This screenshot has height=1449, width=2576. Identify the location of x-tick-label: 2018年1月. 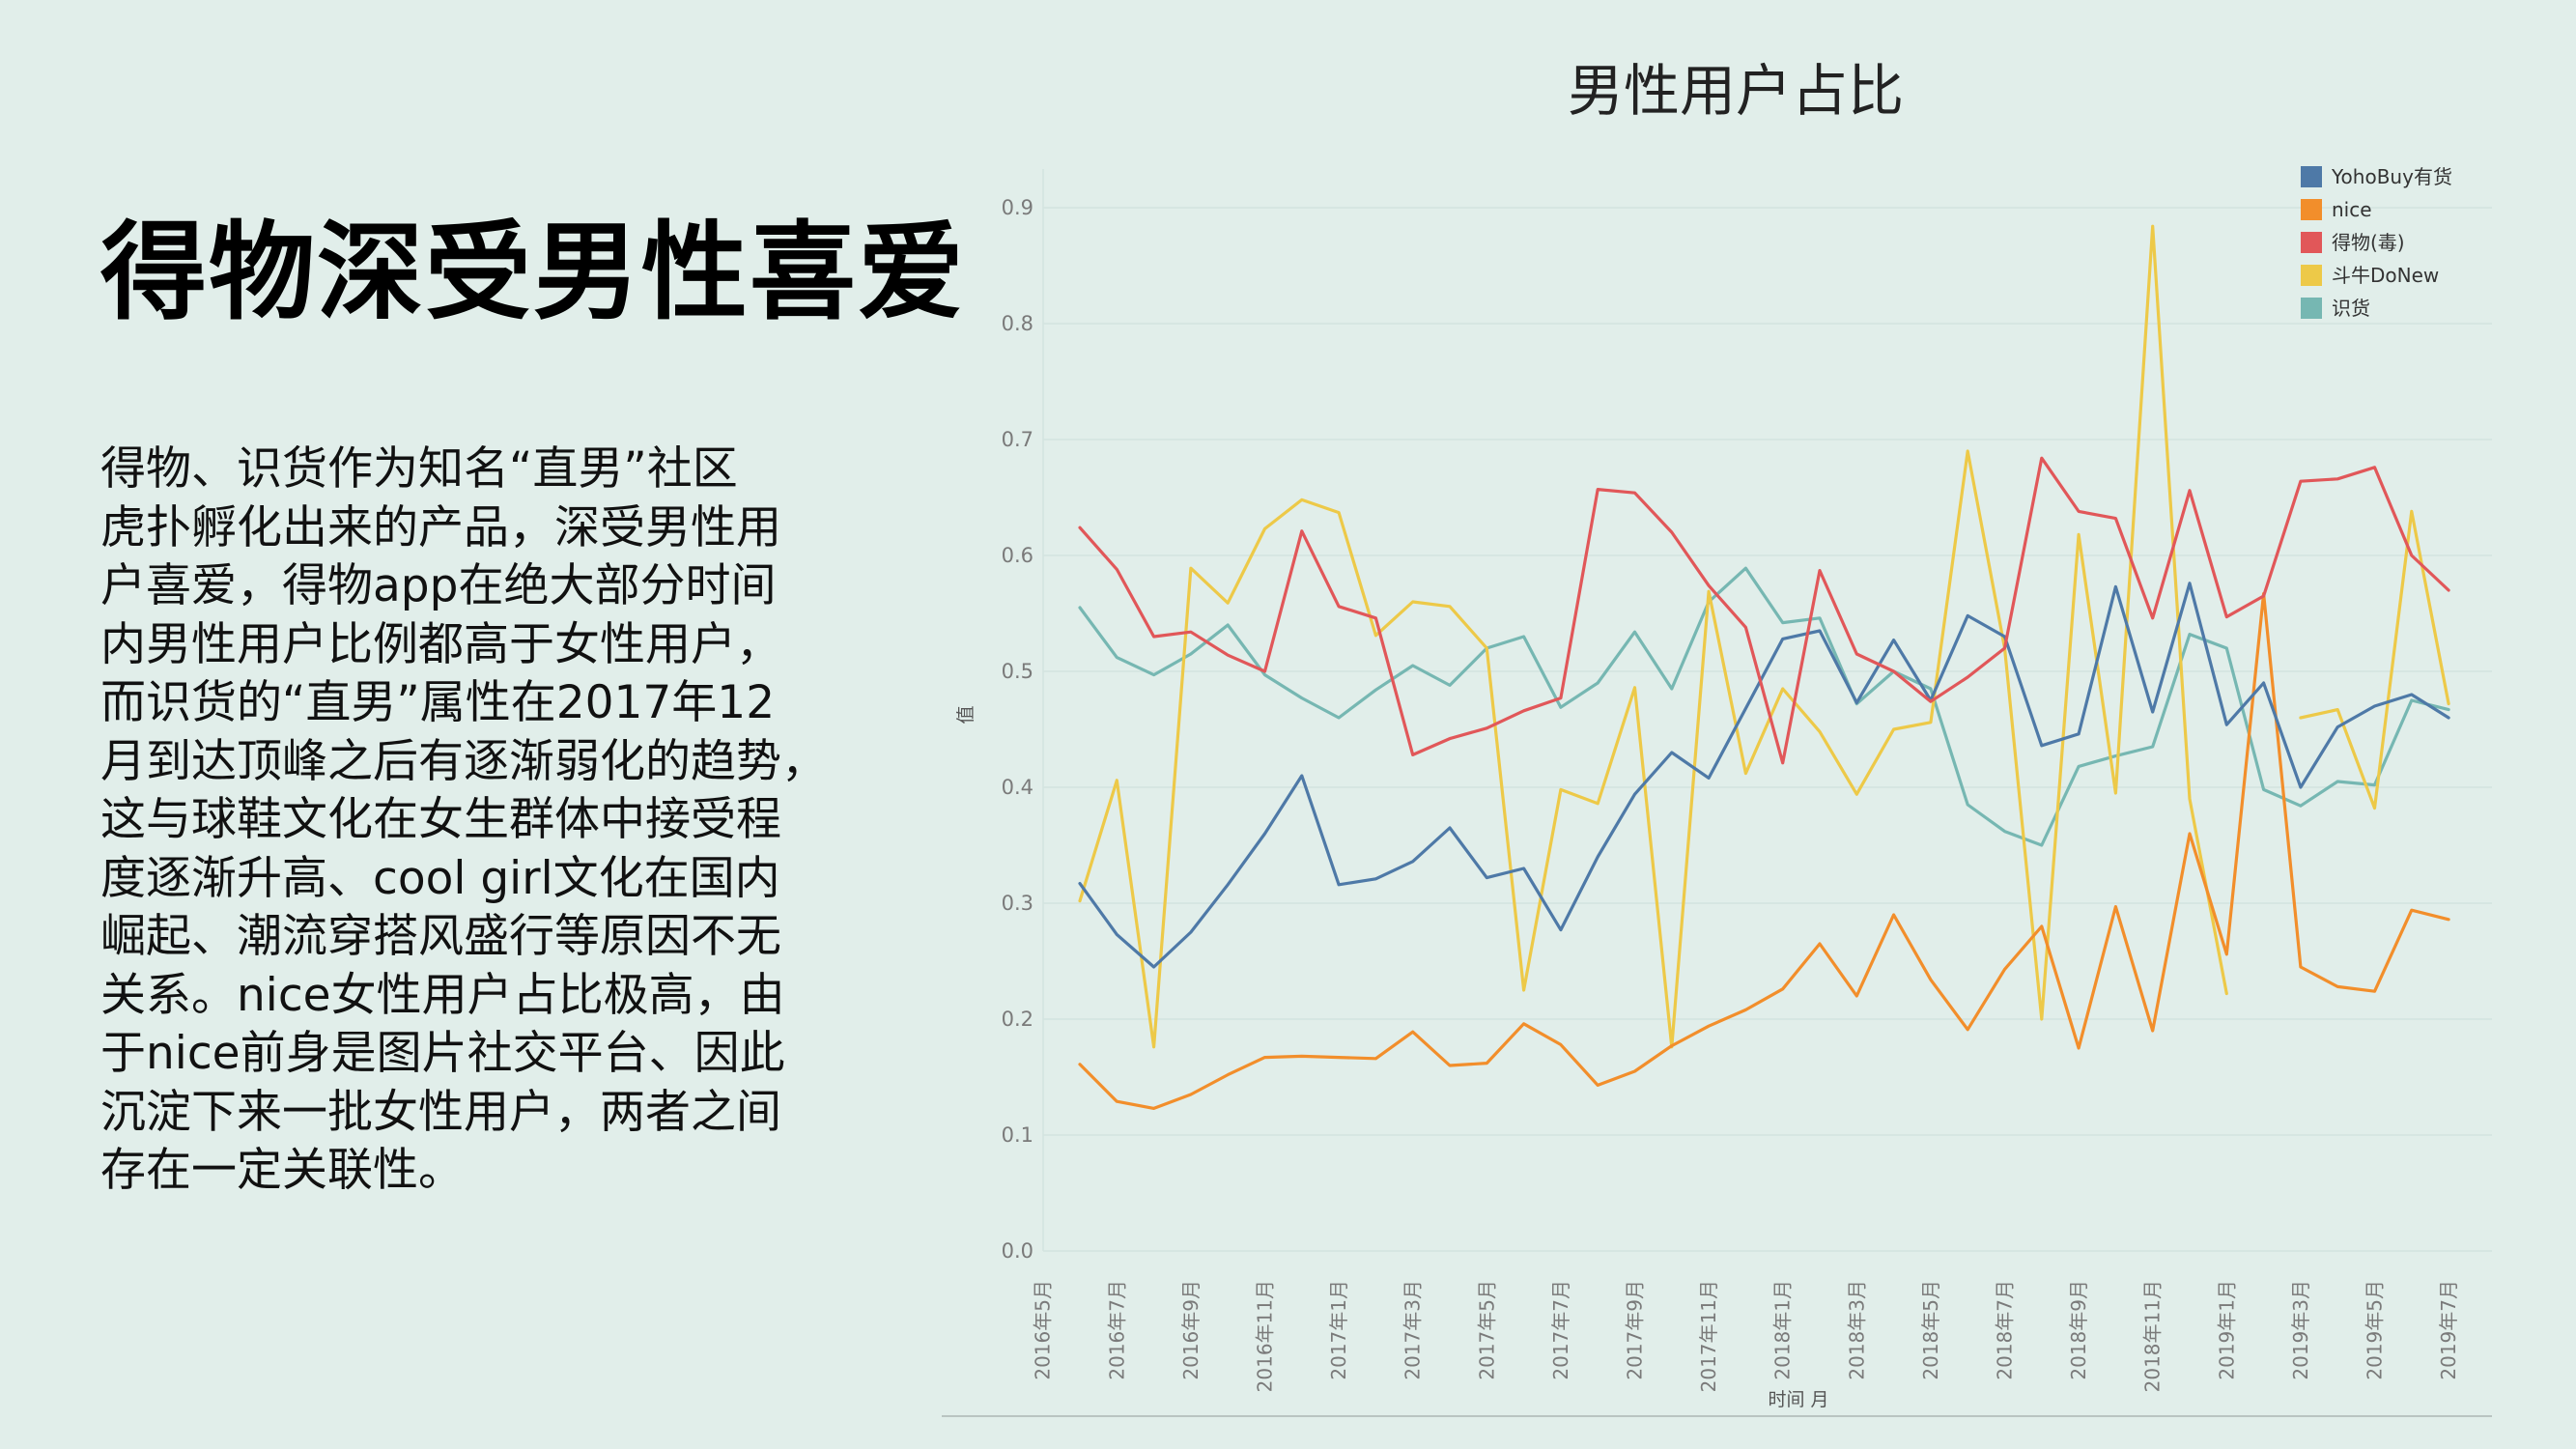
(1783, 1330).